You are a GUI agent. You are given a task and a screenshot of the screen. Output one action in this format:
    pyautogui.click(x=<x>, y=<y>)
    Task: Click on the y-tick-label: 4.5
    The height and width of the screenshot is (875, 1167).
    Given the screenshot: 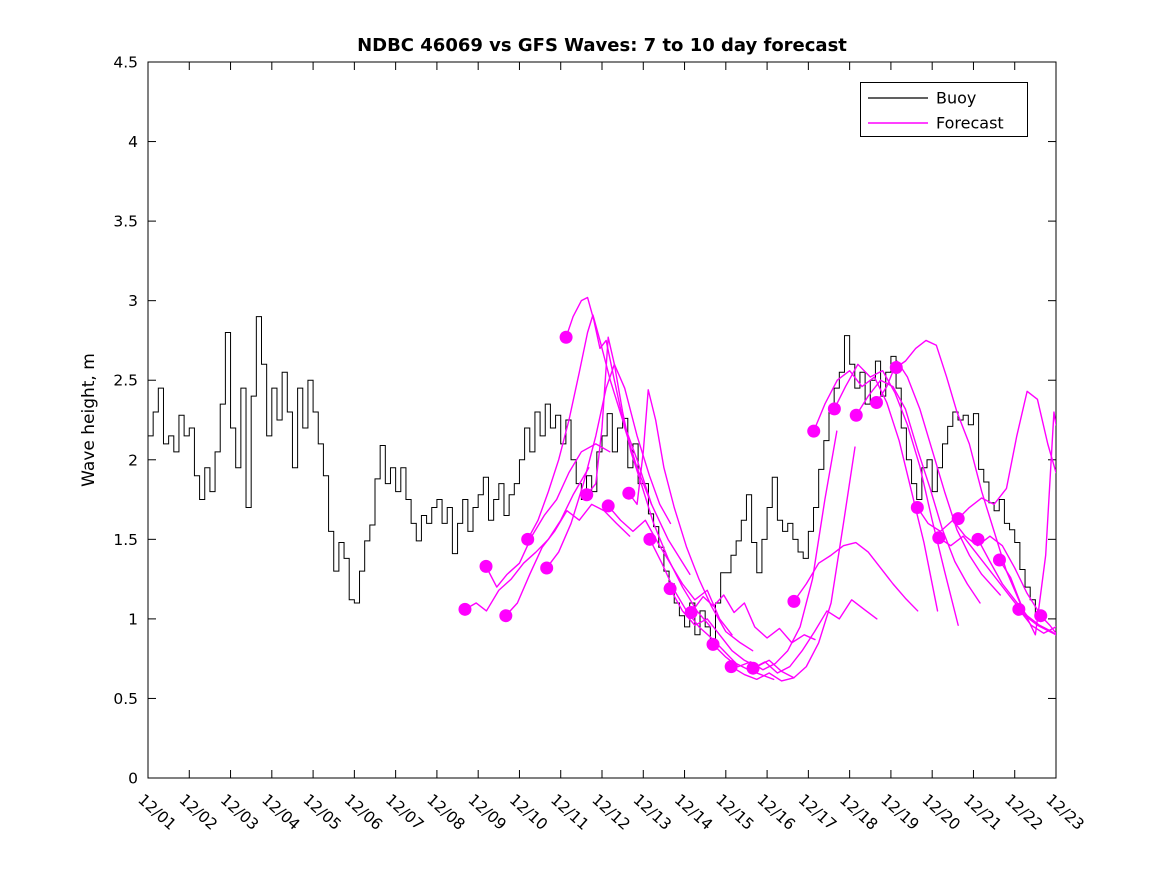 What is the action you would take?
    pyautogui.click(x=125, y=63)
    